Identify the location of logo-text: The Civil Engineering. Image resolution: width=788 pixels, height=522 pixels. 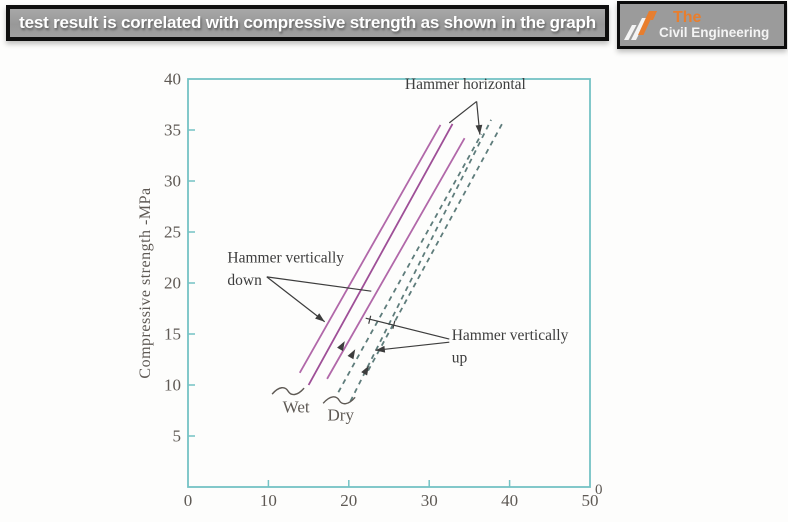
(714, 24).